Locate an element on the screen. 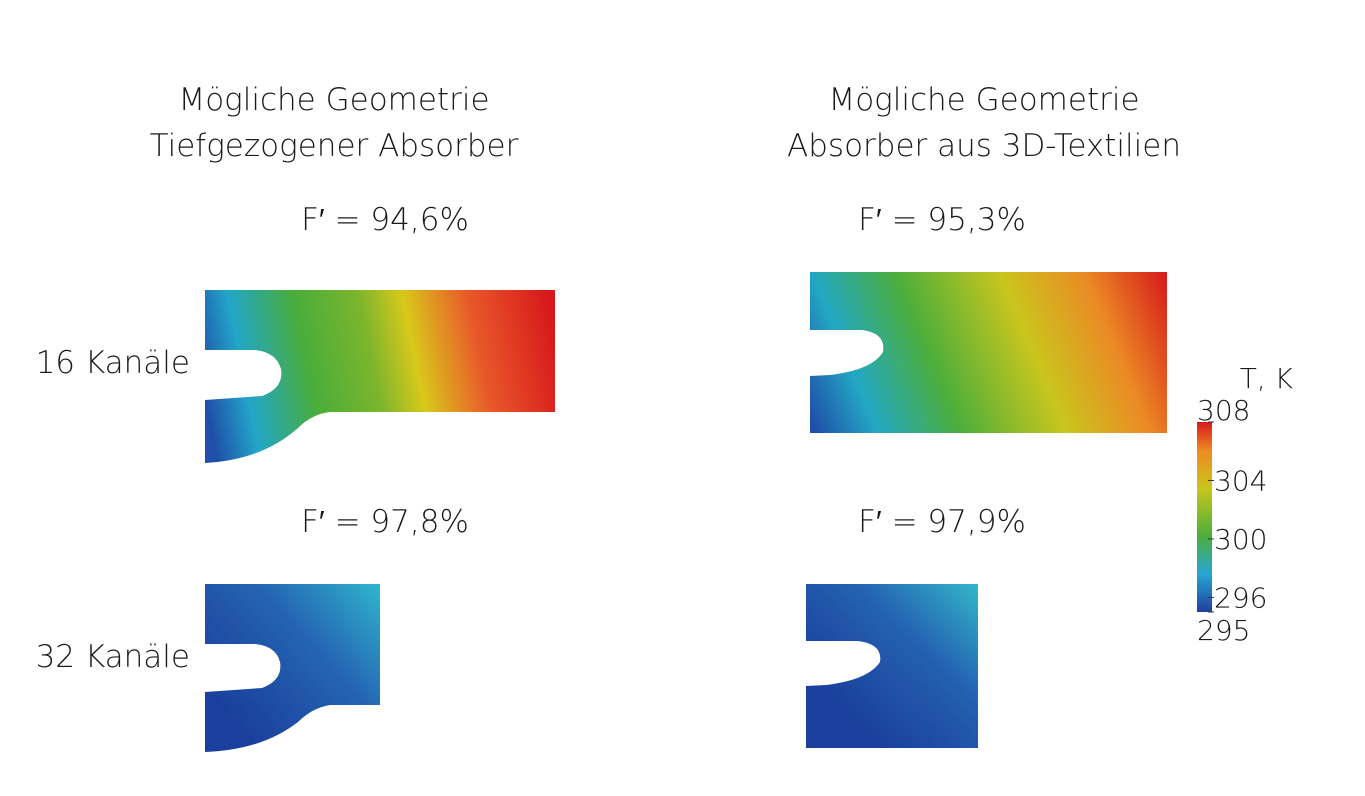  geometry-32-deep-drawn is located at coordinates (292, 668).